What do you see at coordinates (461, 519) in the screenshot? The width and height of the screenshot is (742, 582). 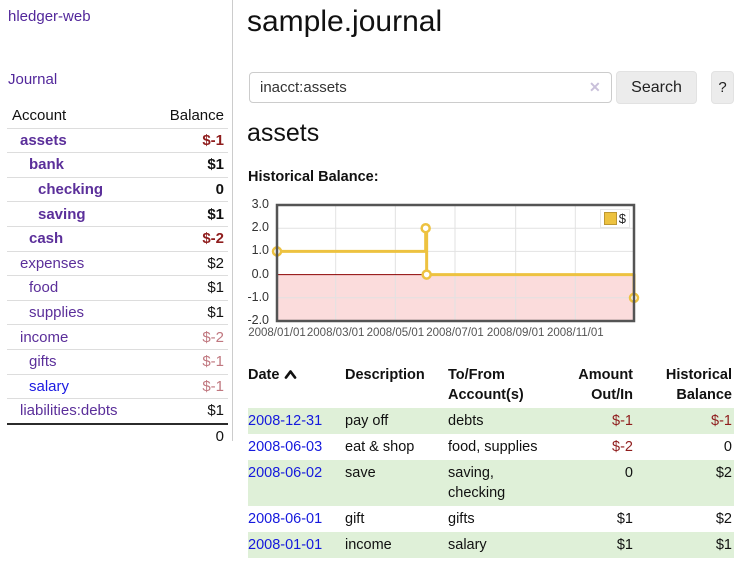 I see `transaction-accounts: gifts` at bounding box center [461, 519].